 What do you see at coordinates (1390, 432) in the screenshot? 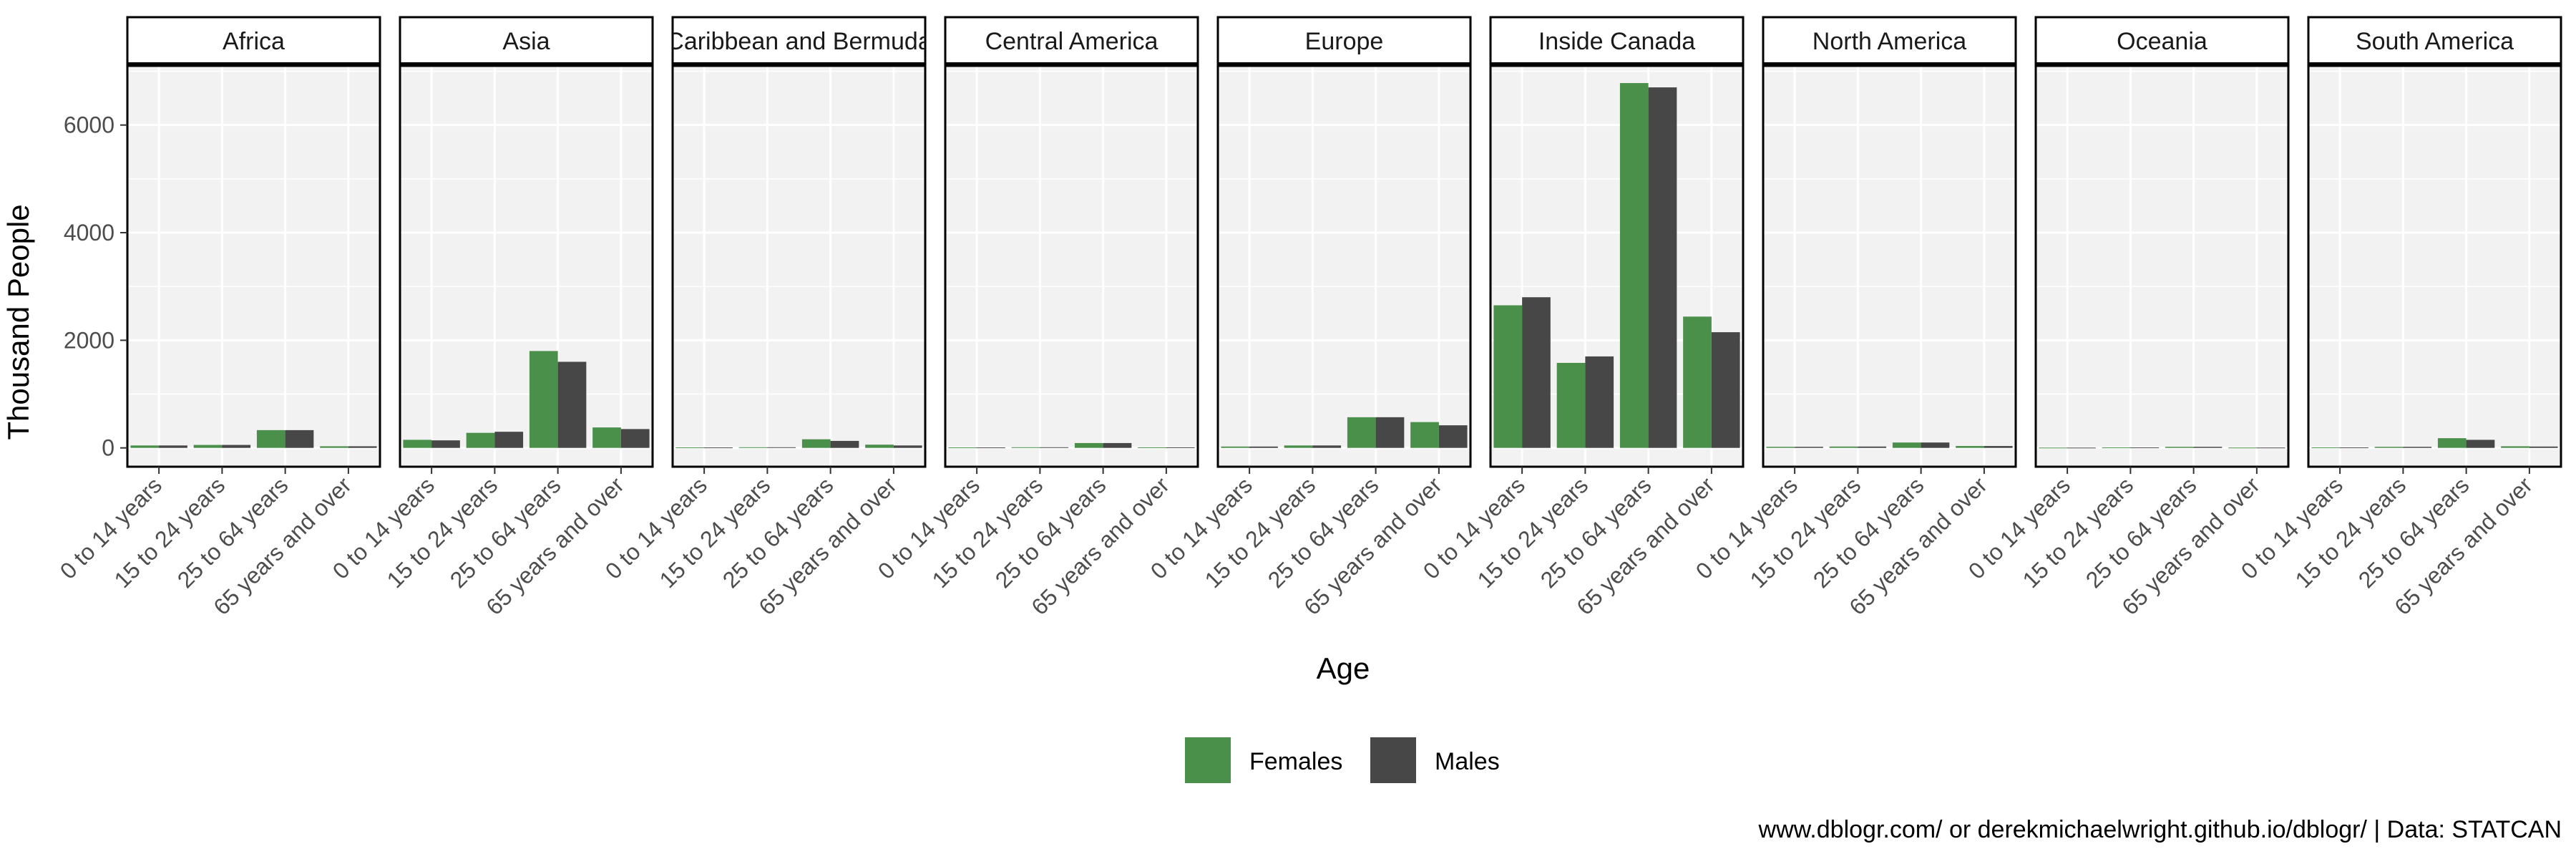
I see `bar-europe-males-25-to-64-years` at bounding box center [1390, 432].